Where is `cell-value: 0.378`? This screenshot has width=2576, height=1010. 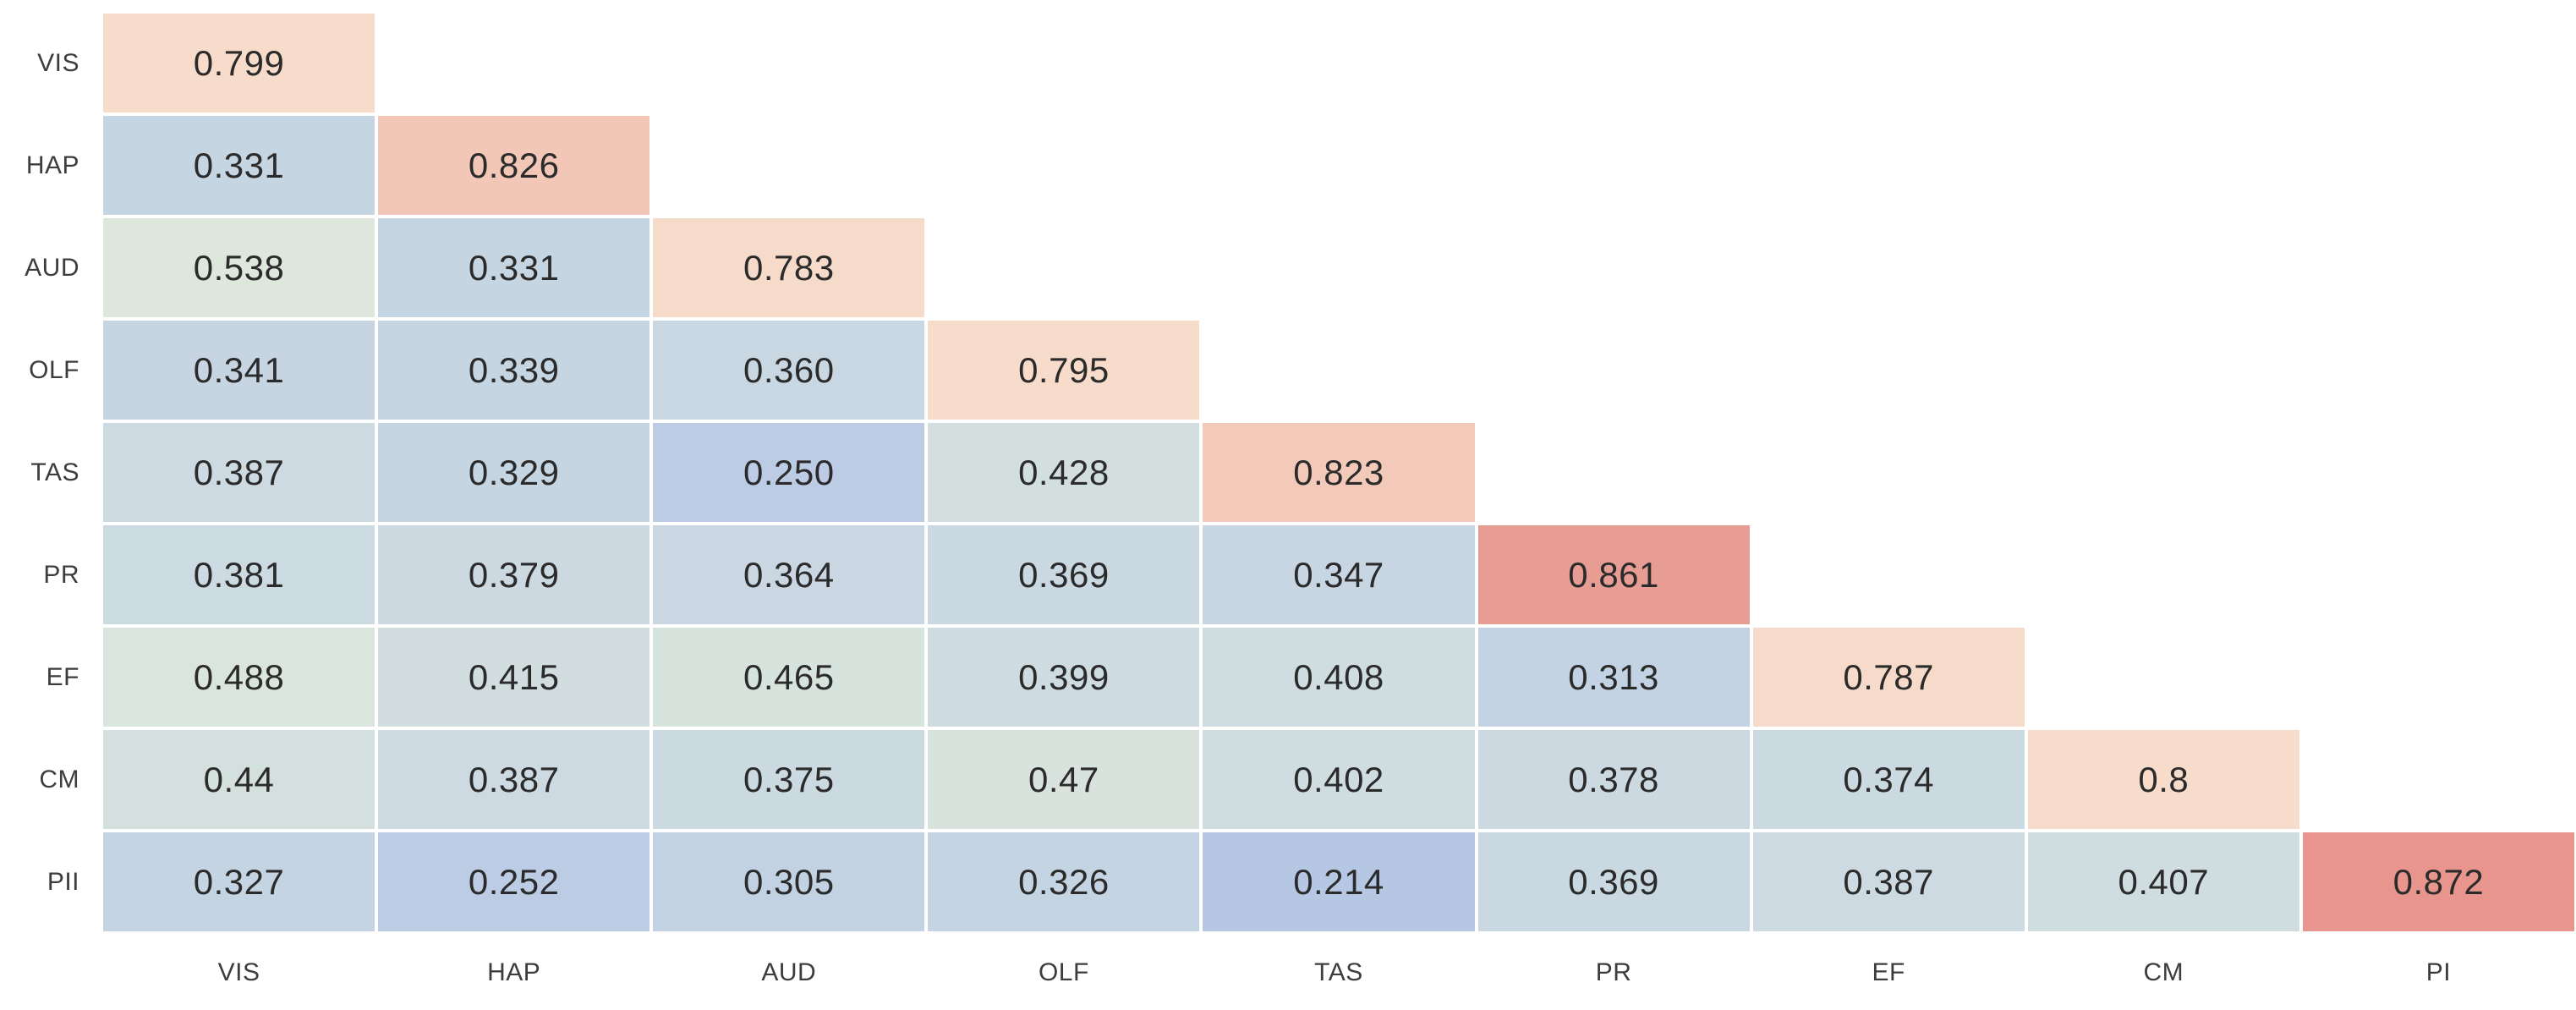
cell-value: 0.378 is located at coordinates (1613, 779).